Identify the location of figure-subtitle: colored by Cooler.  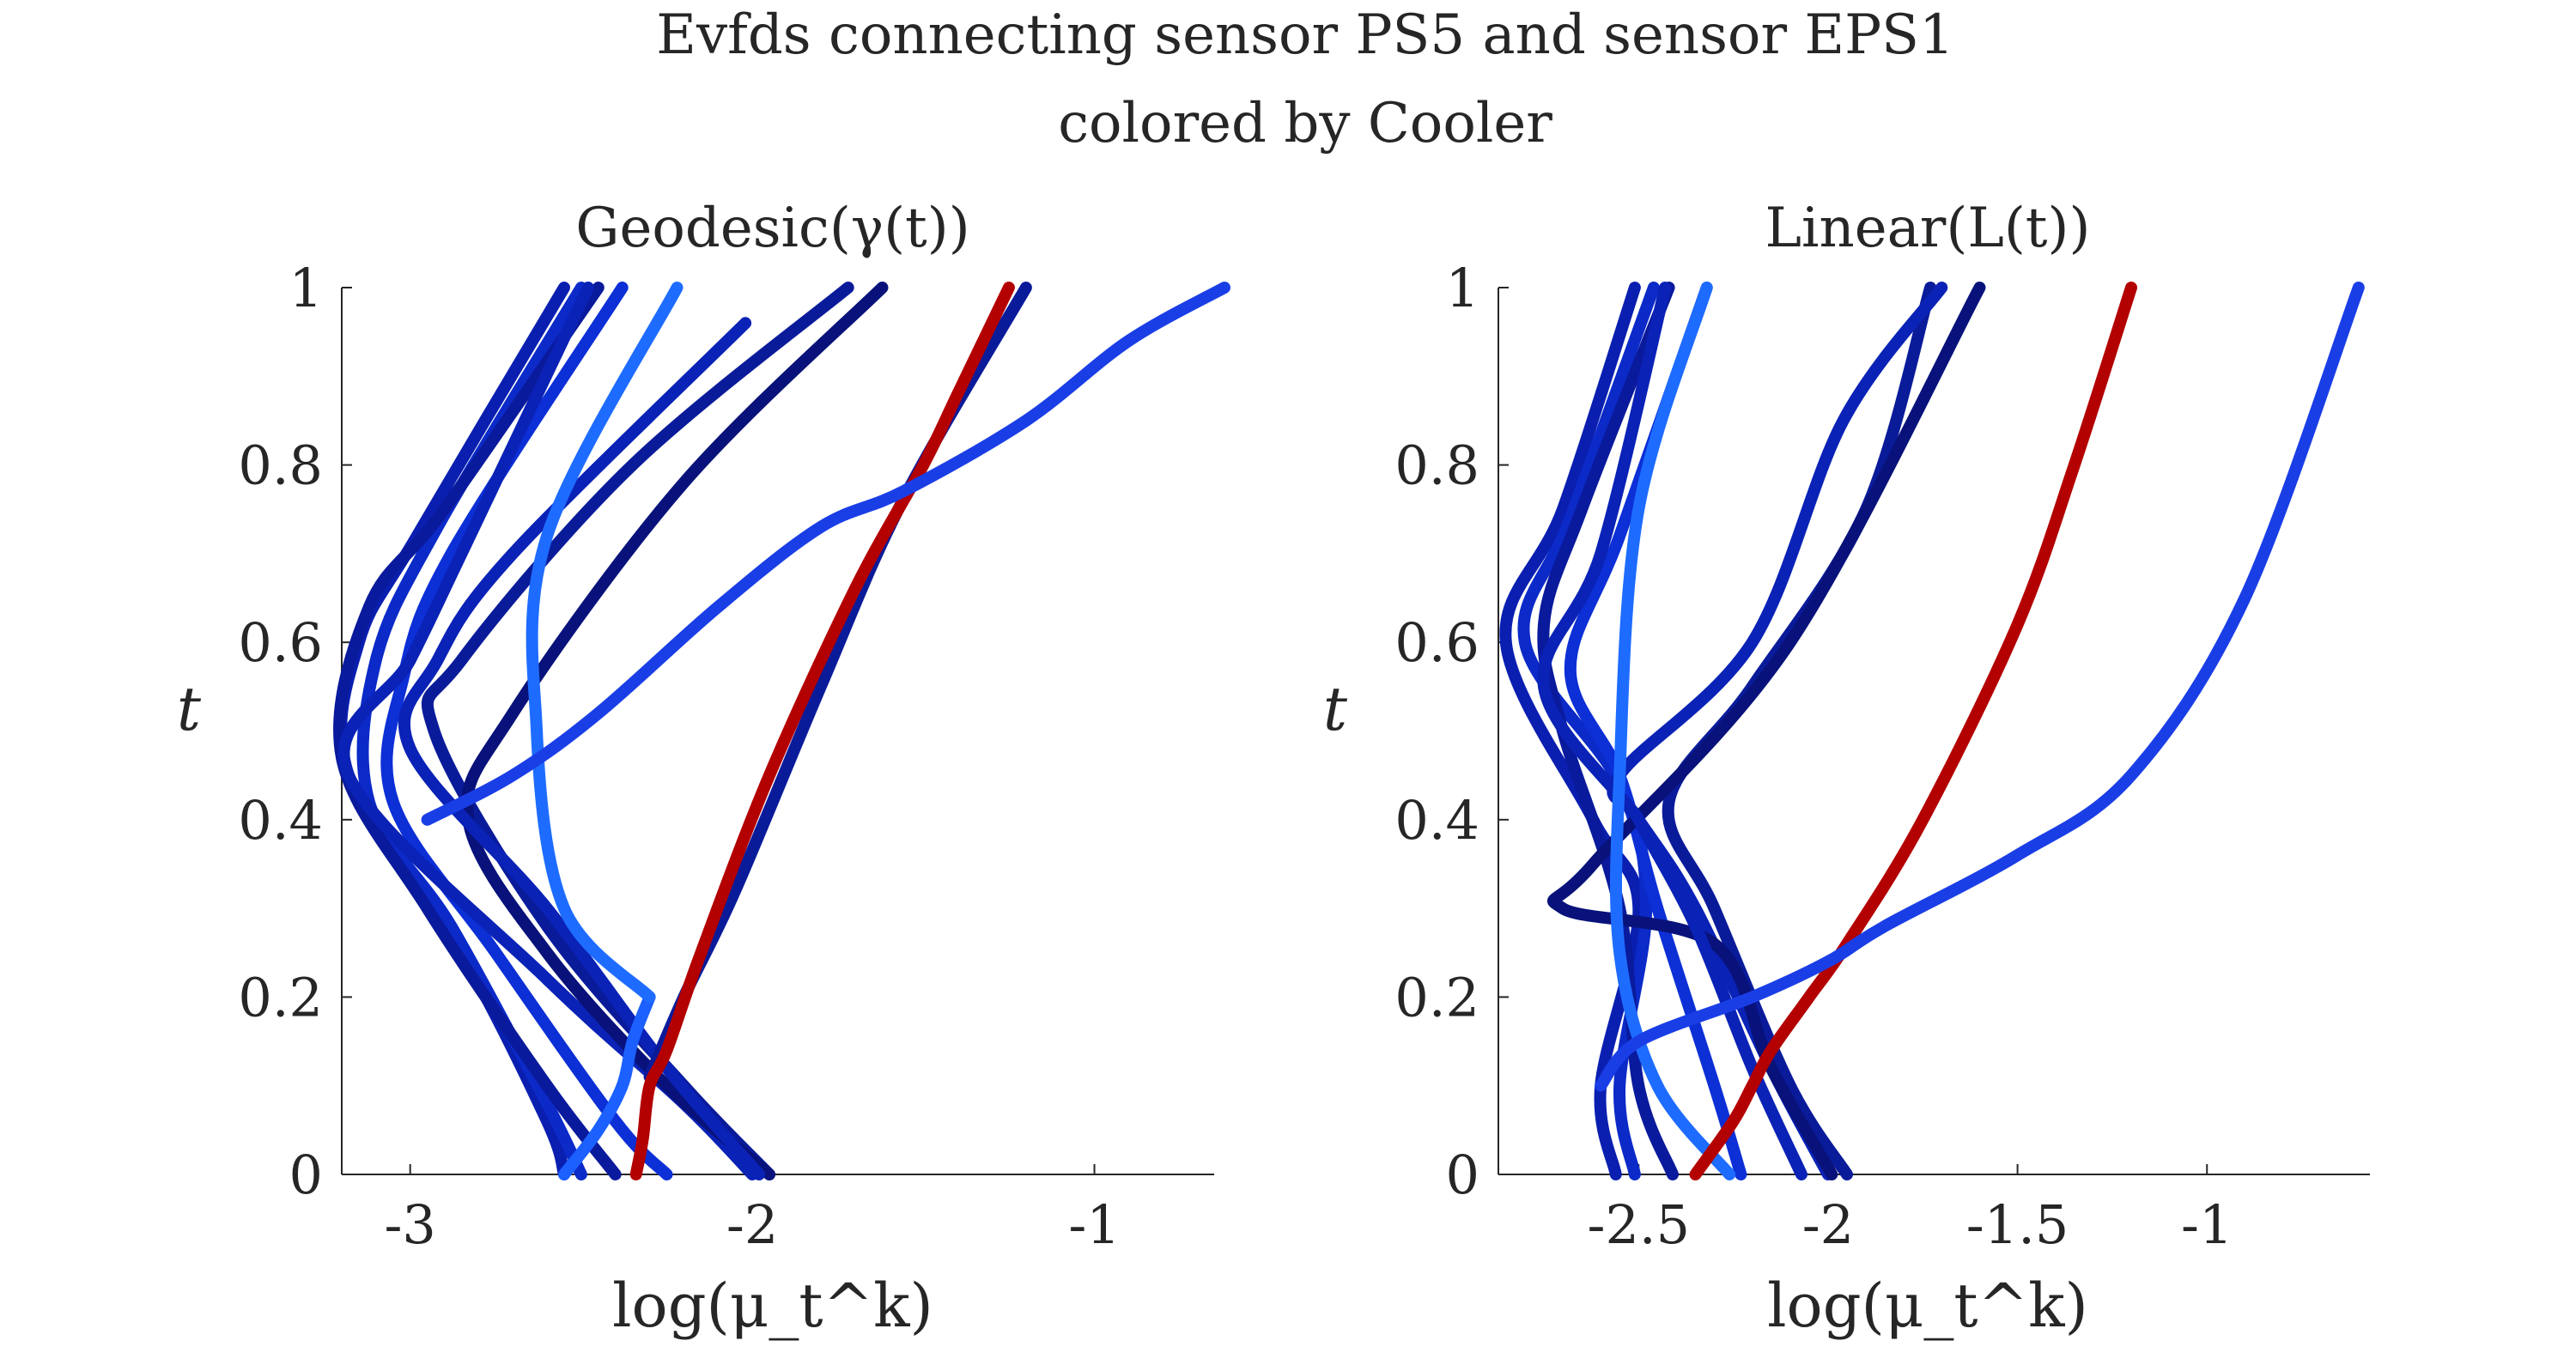
(1305, 123).